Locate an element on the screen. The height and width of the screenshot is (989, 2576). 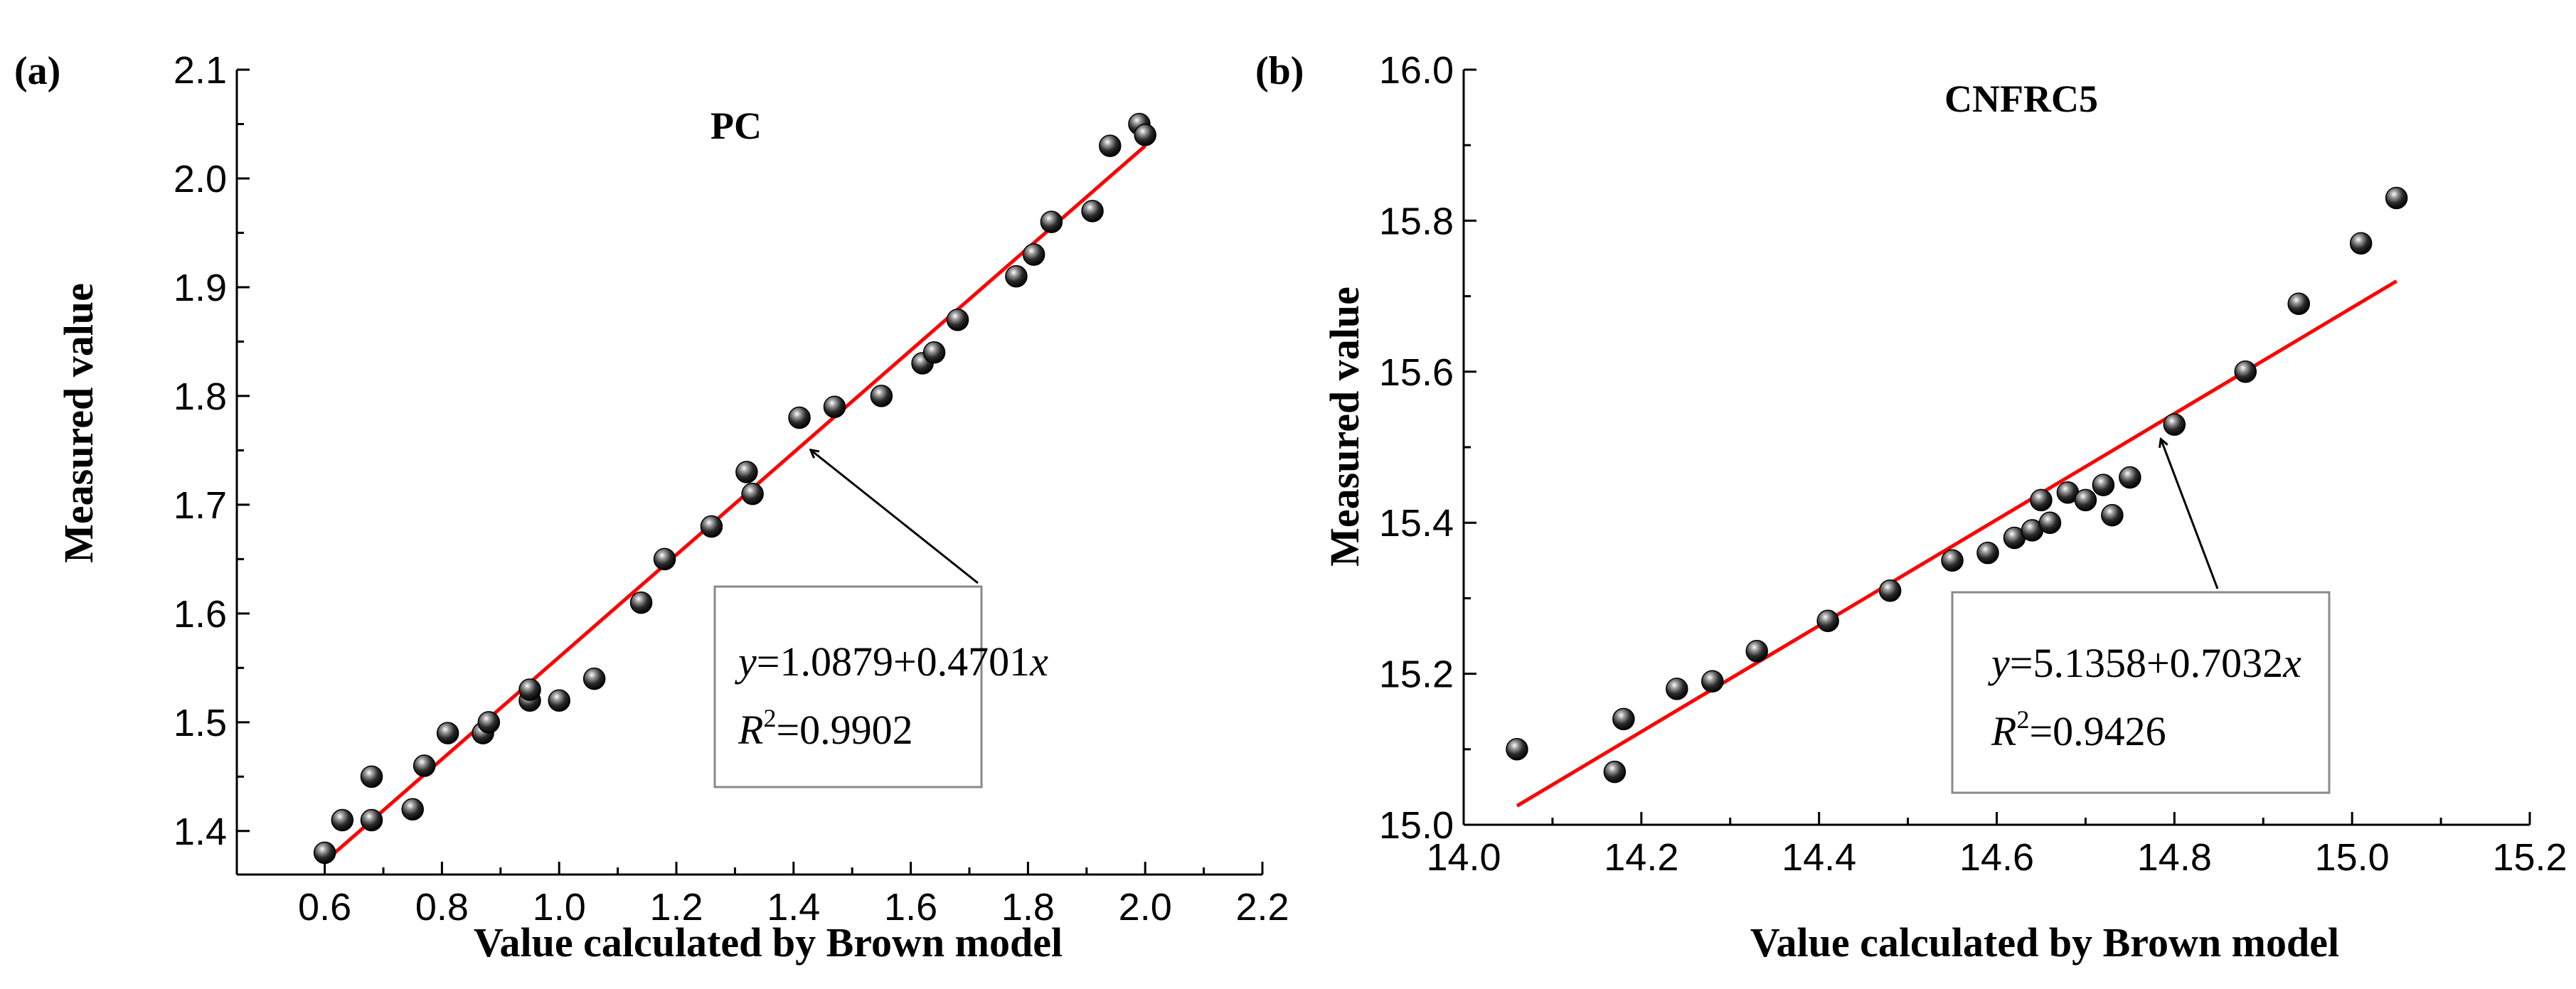
x-tick-label: 1.8 is located at coordinates (1028, 907).